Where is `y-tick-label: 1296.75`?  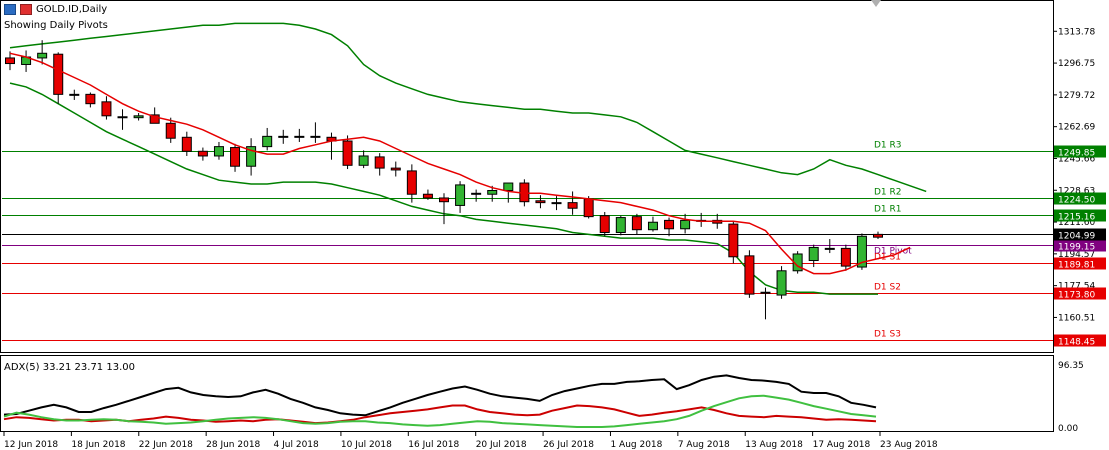 y-tick-label: 1296.75 is located at coordinates (1076, 64).